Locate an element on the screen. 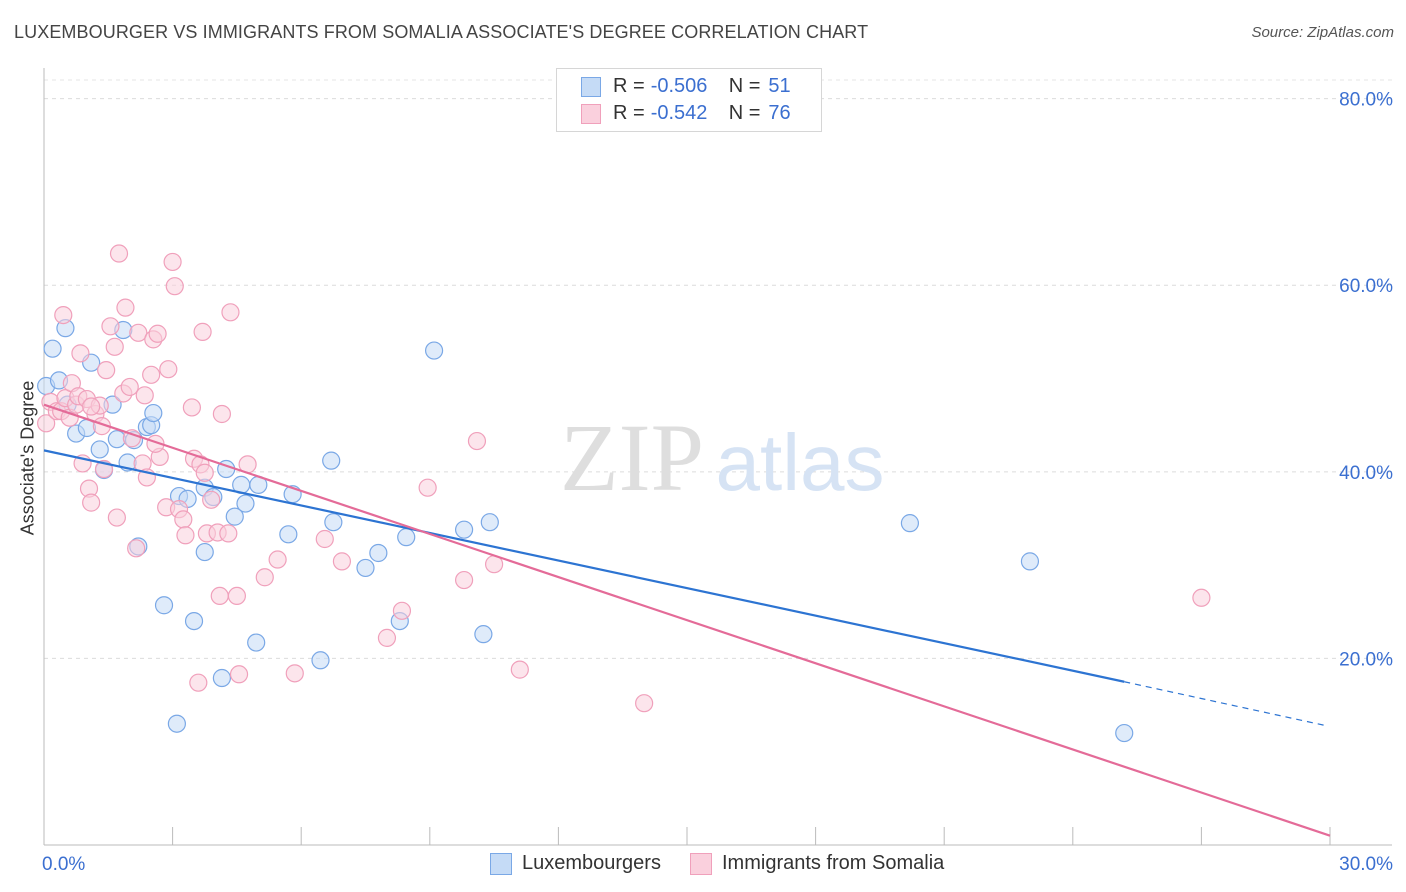  series-legend-somalia: Immigrants from Somalia is located at coordinates (817, 863).